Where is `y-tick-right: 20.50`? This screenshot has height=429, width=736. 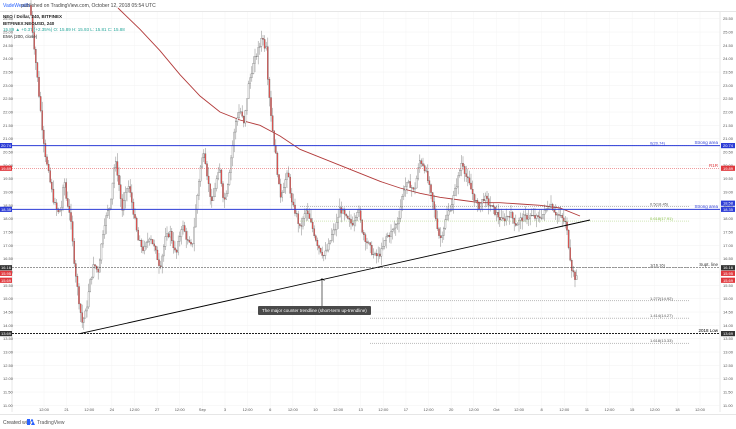
y-tick-right: 20.50 is located at coordinates (728, 152).